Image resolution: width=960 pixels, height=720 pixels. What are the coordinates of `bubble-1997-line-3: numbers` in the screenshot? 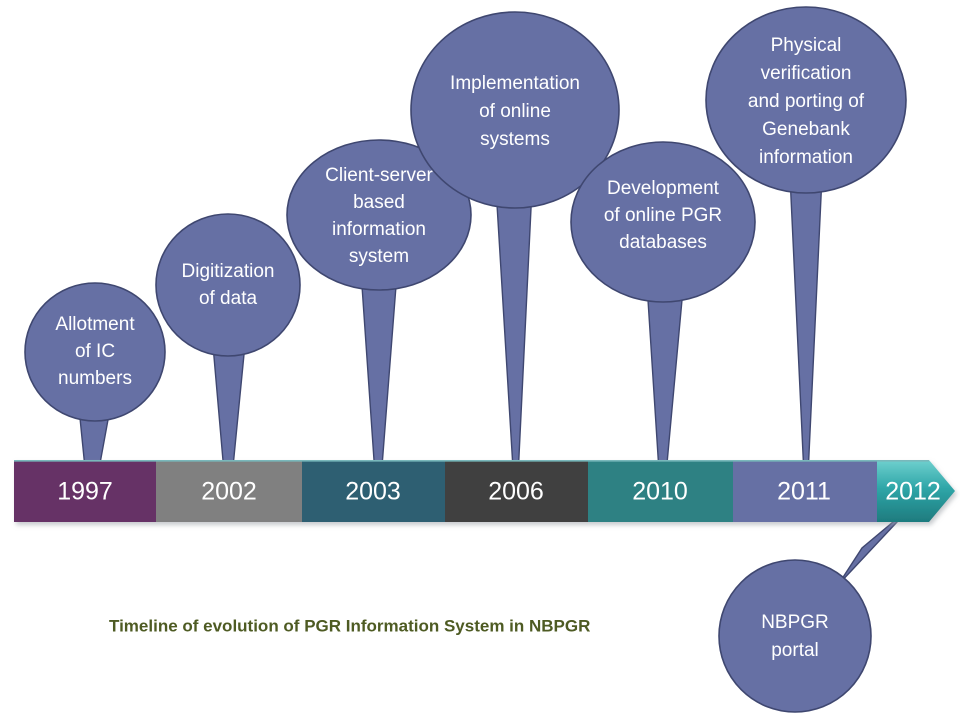 It's located at (95, 378).